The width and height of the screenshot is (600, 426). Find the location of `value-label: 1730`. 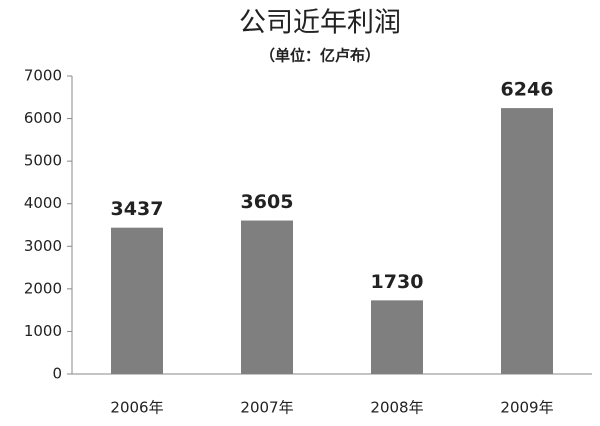

value-label: 1730 is located at coordinates (397, 282).